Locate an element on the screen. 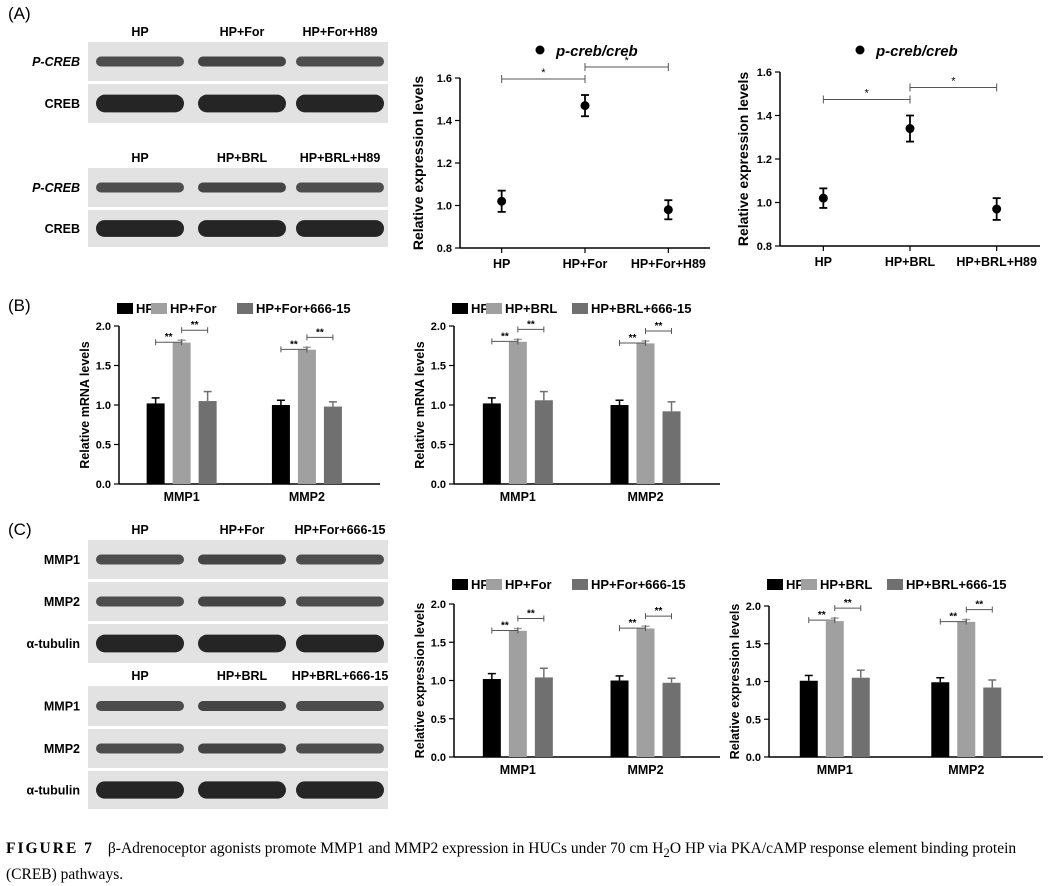  panel-label-a: (A) is located at coordinates (19, 13).